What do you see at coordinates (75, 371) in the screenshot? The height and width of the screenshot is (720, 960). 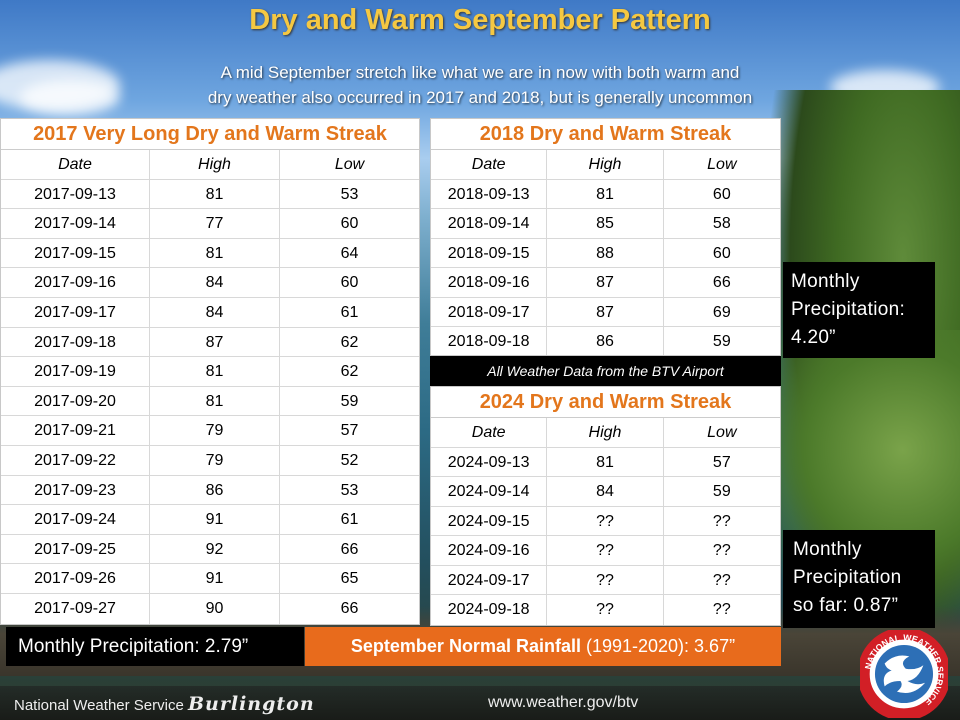 I see `date-cell: 2017-09-19` at bounding box center [75, 371].